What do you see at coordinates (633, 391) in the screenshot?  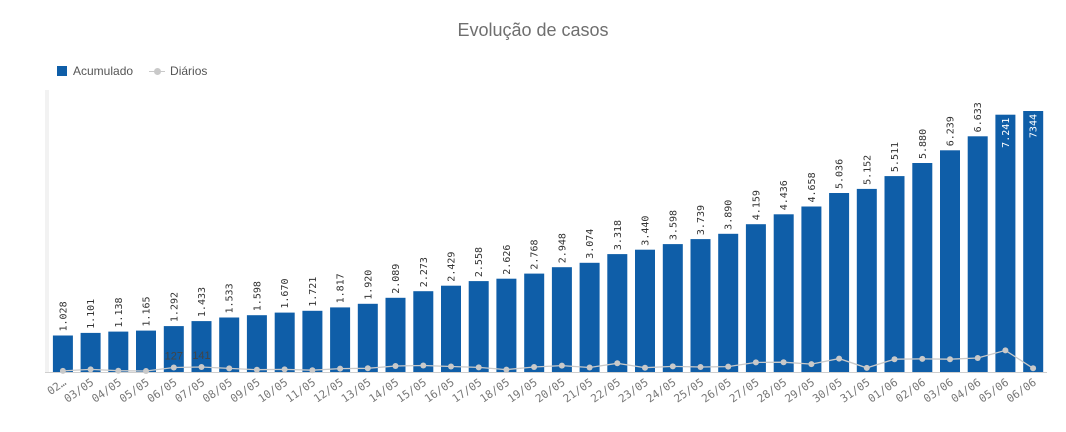 I see `x-tick-label: 23/05` at bounding box center [633, 391].